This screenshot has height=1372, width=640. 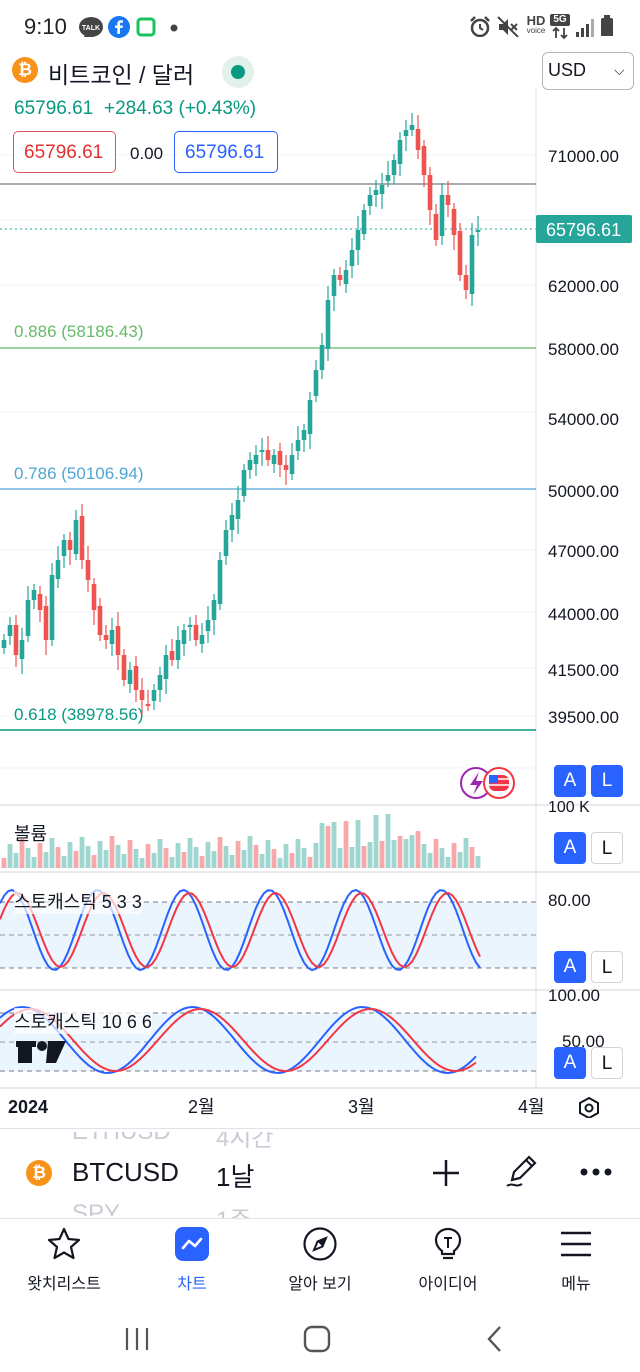 I want to click on x-tick-label: 2024, so click(x=28, y=1107).